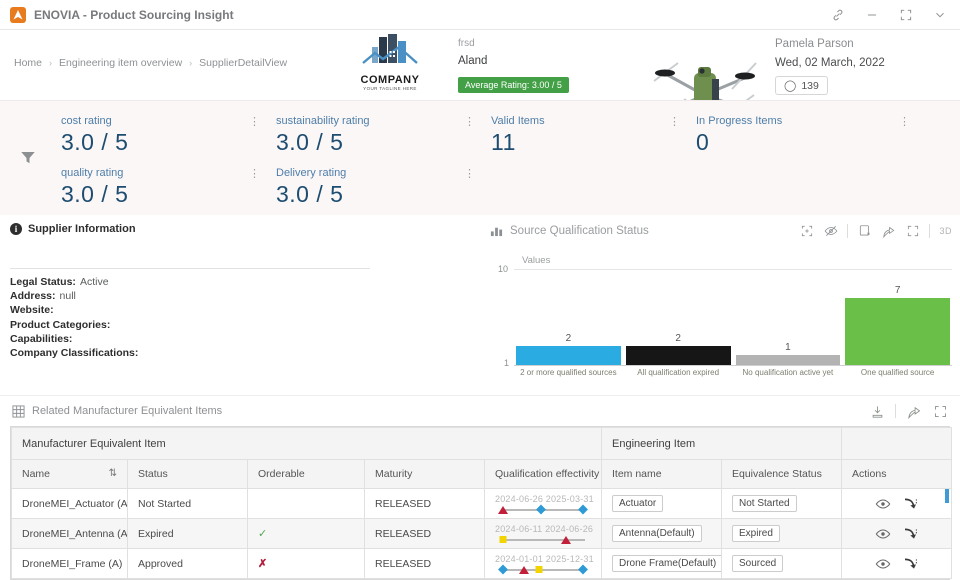 The image size is (960, 580). What do you see at coordinates (864, 230) in the screenshot?
I see `export-report-icon` at bounding box center [864, 230].